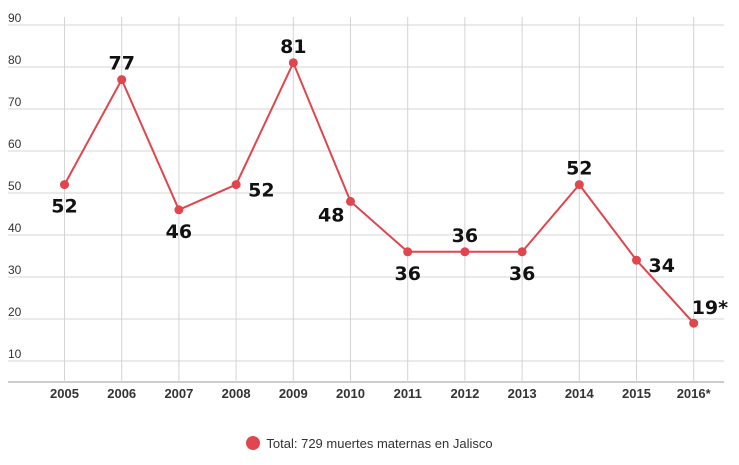  Describe the element at coordinates (464, 393) in the screenshot. I see `x-tick-label-7: 2012` at that location.